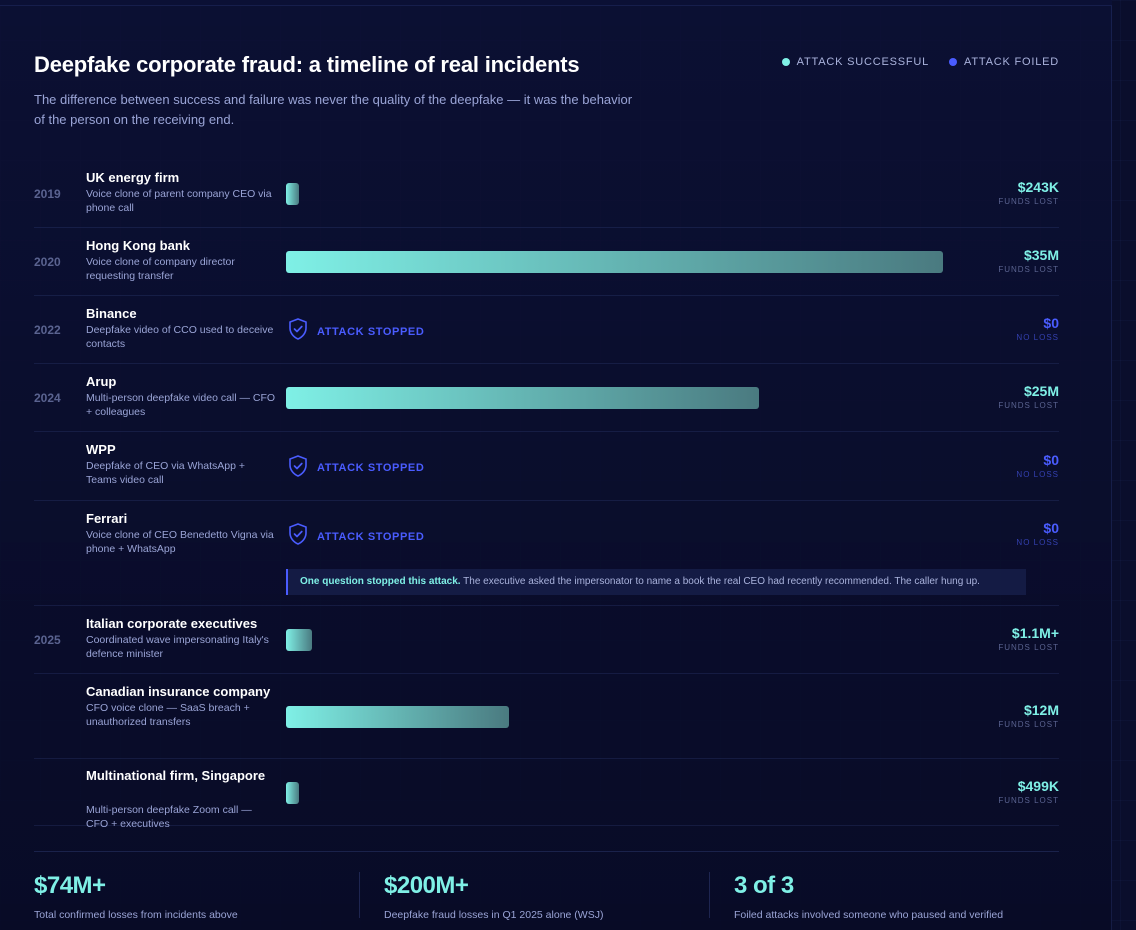 This screenshot has width=1136, height=930. I want to click on incident-name: Canadian insurance company, so click(178, 691).